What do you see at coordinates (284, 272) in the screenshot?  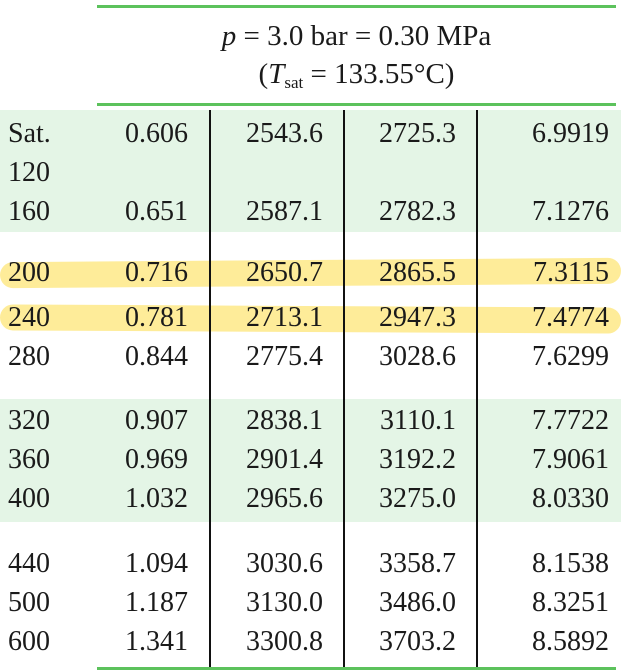 I see `internal-energy-cell: 2650.7` at bounding box center [284, 272].